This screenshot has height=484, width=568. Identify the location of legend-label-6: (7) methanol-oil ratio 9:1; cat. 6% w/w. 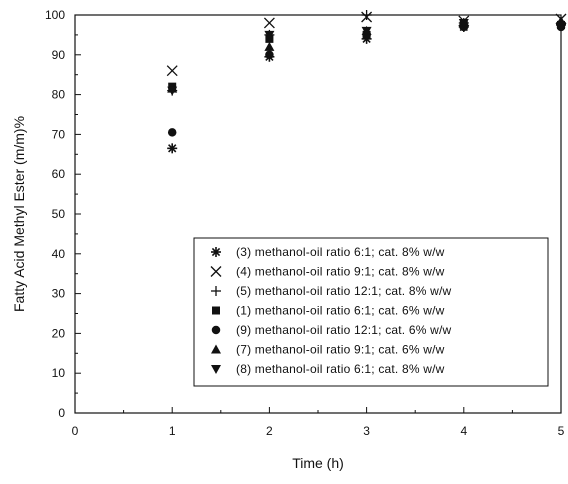
(340, 350).